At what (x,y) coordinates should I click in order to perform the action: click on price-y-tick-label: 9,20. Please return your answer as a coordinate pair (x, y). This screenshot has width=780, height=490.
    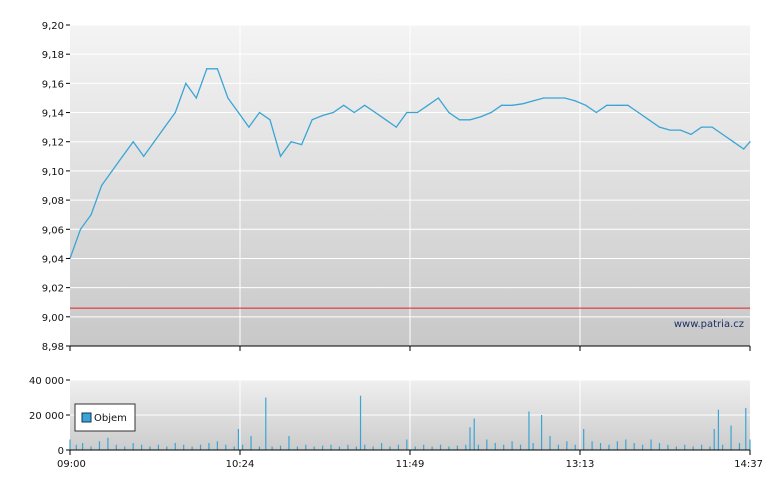
    Looking at the image, I should click on (53, 26).